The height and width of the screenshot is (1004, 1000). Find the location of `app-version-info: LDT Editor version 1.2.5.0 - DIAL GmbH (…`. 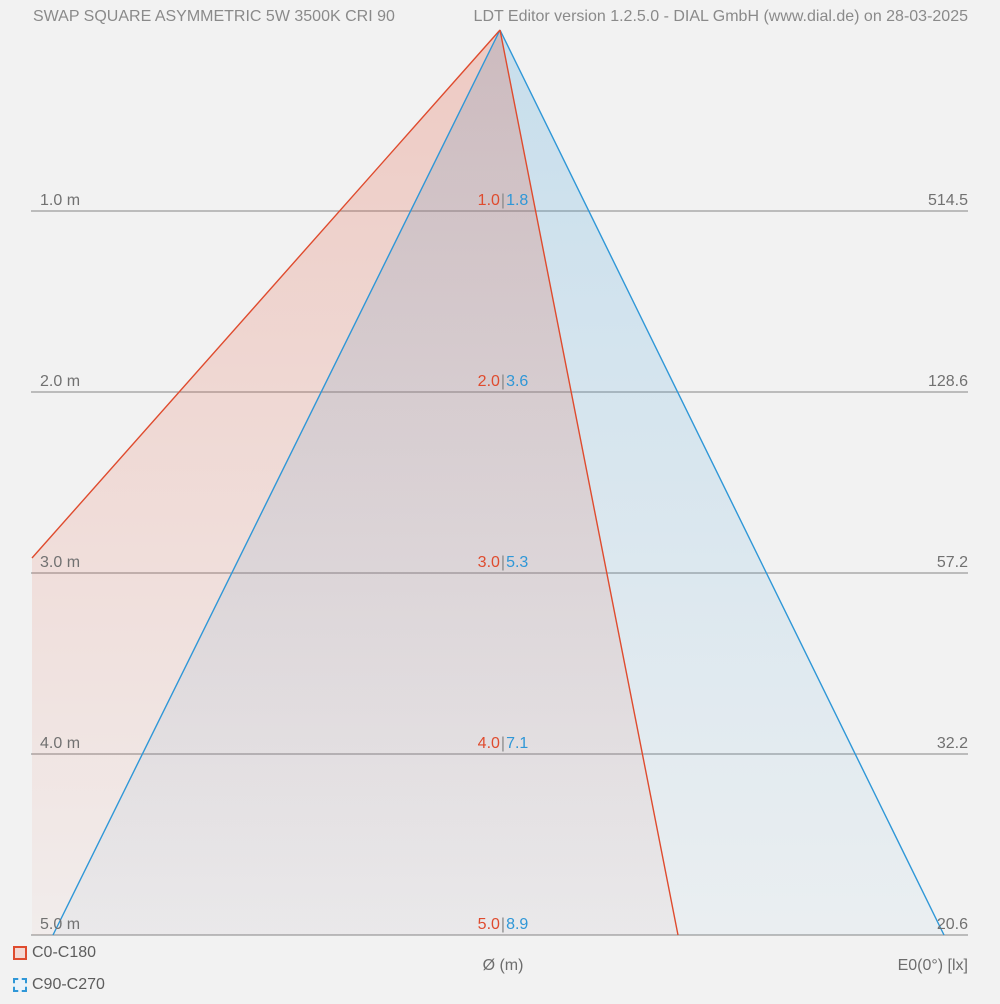

app-version-info: LDT Editor version 1.2.5.0 - DIAL GmbH (… is located at coordinates (720, 16).